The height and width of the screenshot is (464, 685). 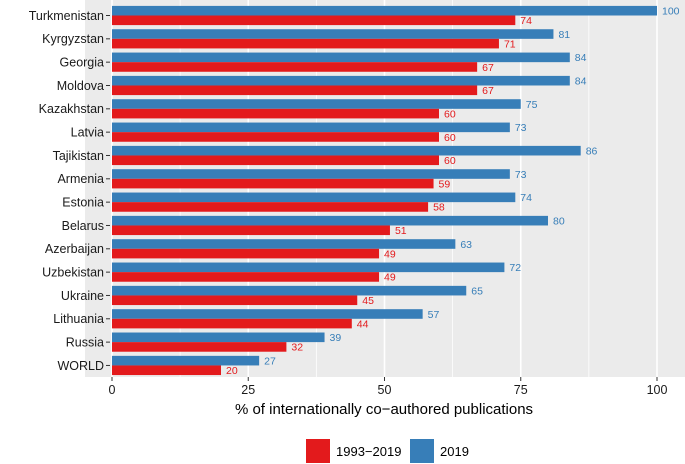 I want to click on x-axis-tick-labels: 0 25 50 75 100, so click(x=388, y=387).